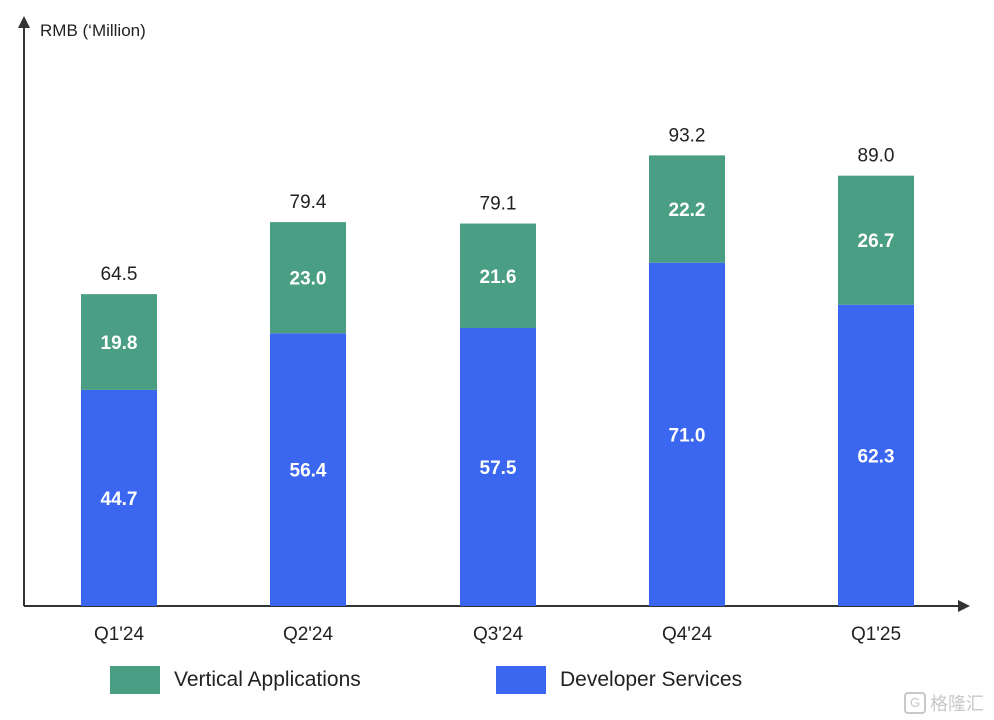 This screenshot has height=720, width=994. What do you see at coordinates (498, 204) in the screenshot?
I see `total-label: 79.1` at bounding box center [498, 204].